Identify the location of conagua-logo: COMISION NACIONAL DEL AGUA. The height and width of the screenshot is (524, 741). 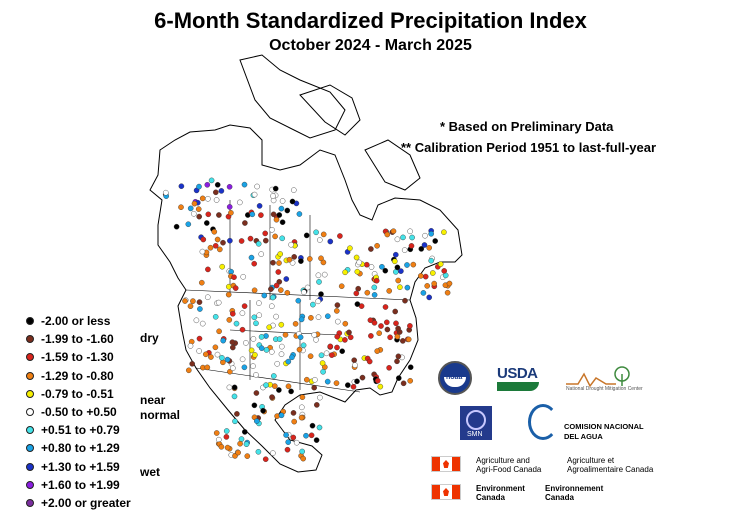
(598, 424).